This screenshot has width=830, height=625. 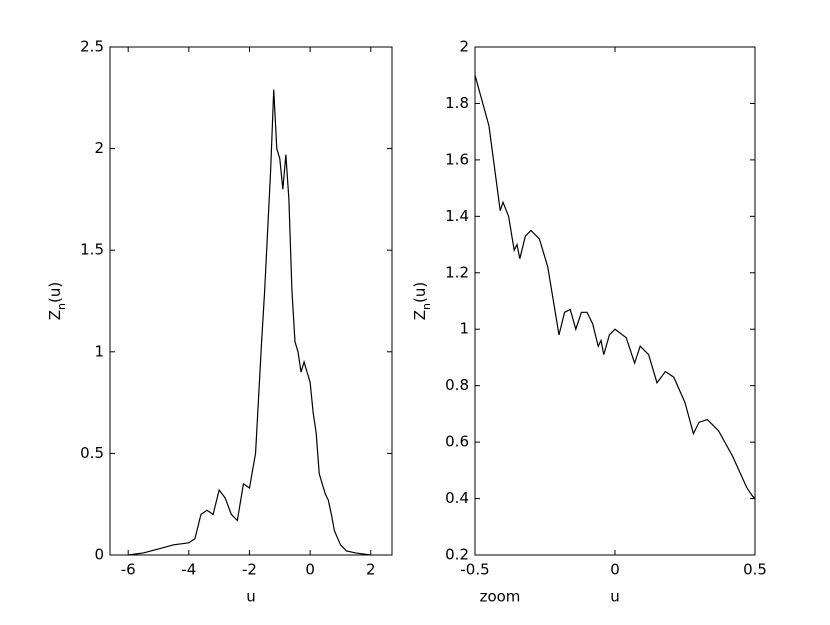 What do you see at coordinates (99, 555) in the screenshot?
I see `y-tick-label: 0` at bounding box center [99, 555].